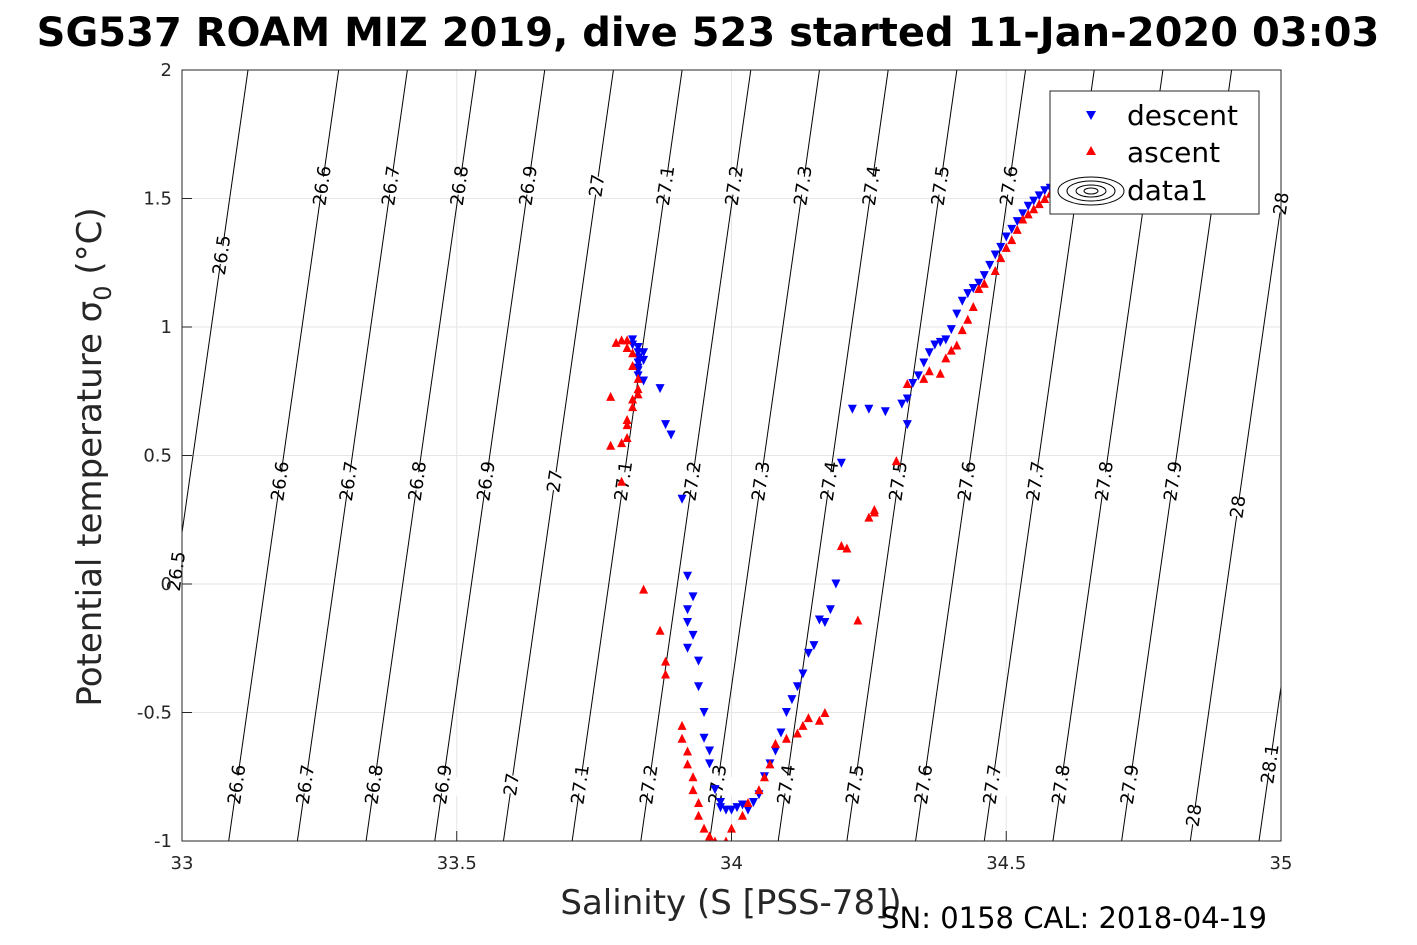 This screenshot has width=1417, height=945. I want to click on y-tick-label: 2, so click(166, 70).